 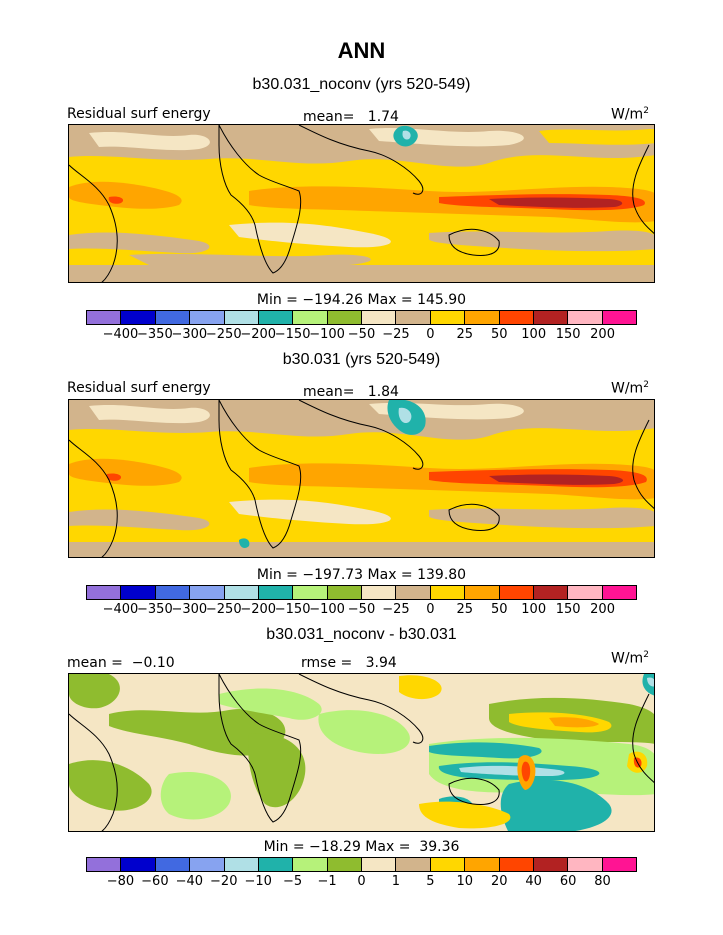 I want to click on panel-3-mean-label: mean = −0.10, so click(x=121, y=663).